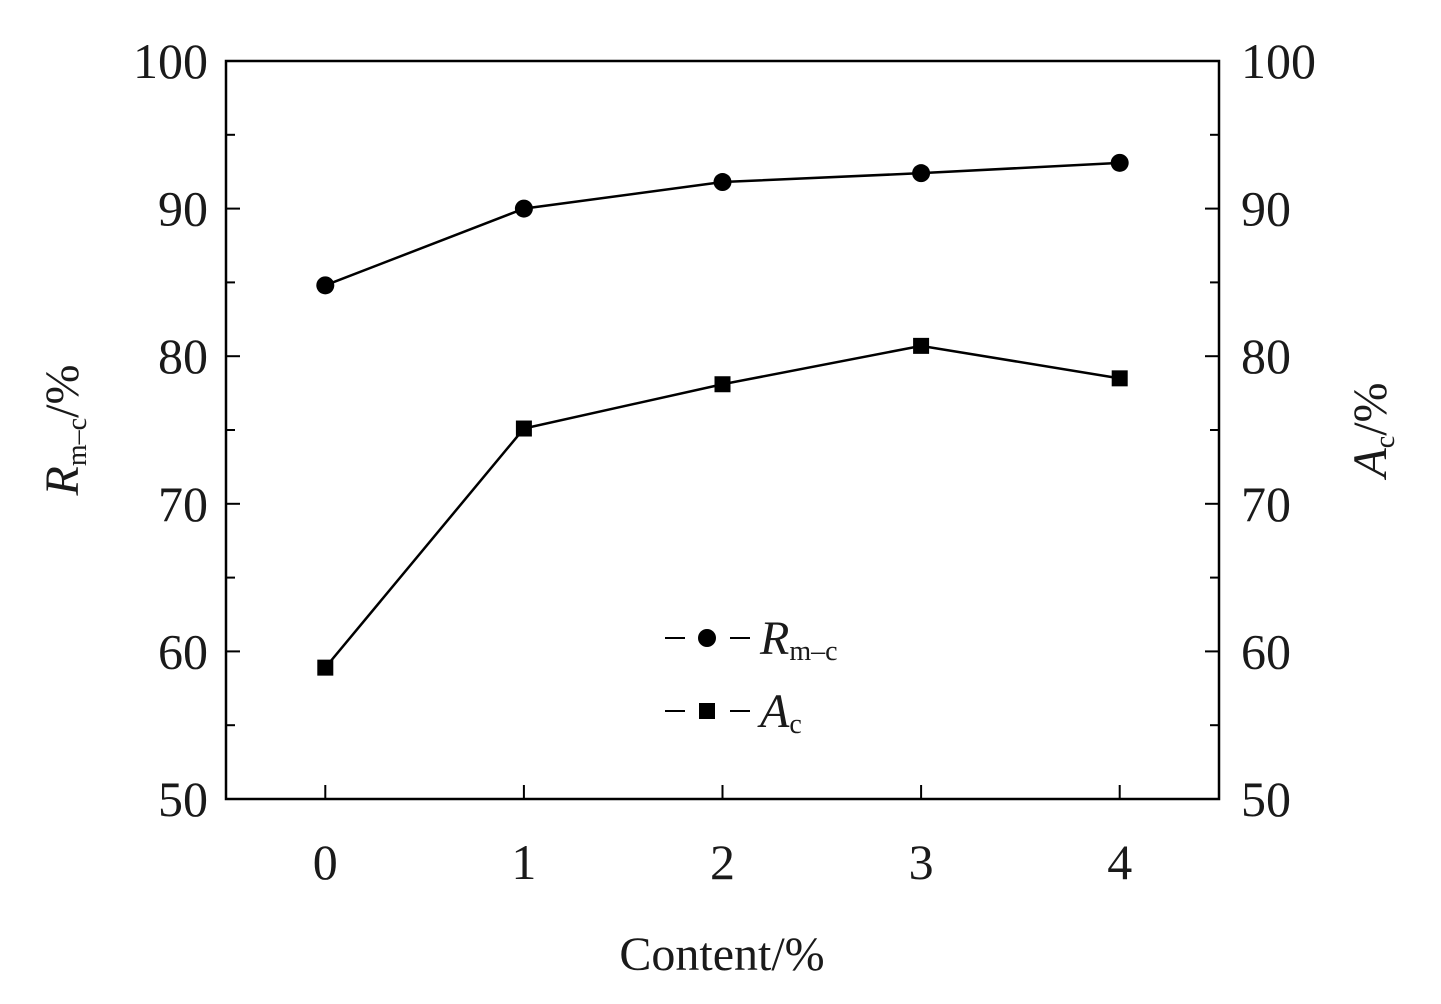 Image resolution: width=1441 pixels, height=1004 pixels. Describe the element at coordinates (325, 862) in the screenshot. I see `x-tick-label: 0` at that location.